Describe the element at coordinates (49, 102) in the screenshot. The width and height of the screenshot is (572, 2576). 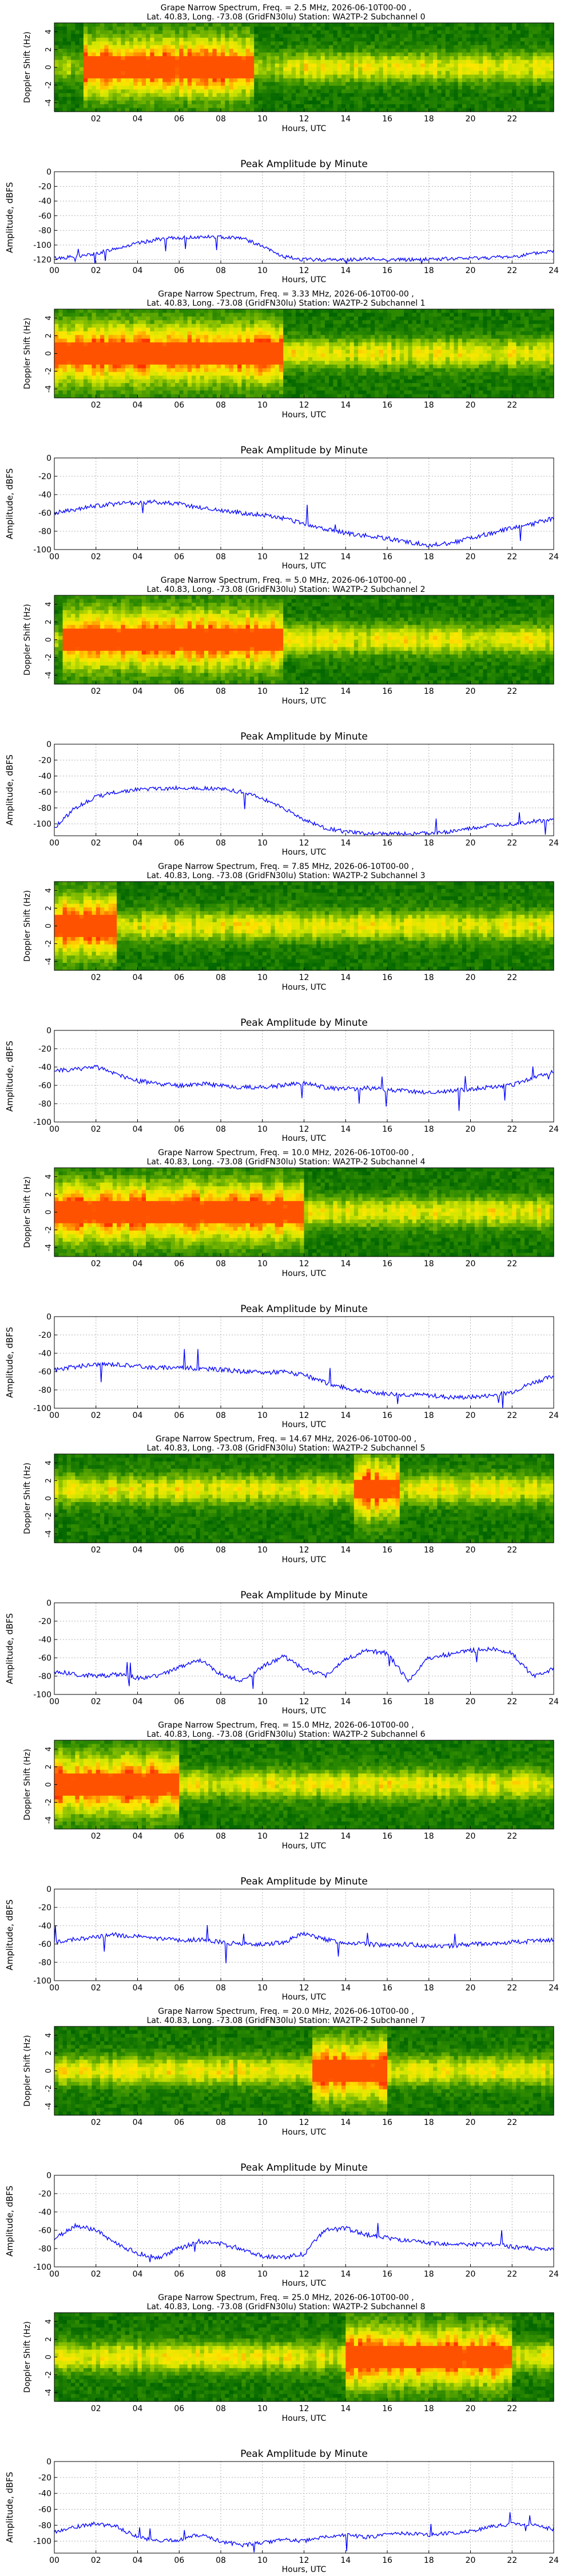
I see `y-tick-label: -4` at that location.